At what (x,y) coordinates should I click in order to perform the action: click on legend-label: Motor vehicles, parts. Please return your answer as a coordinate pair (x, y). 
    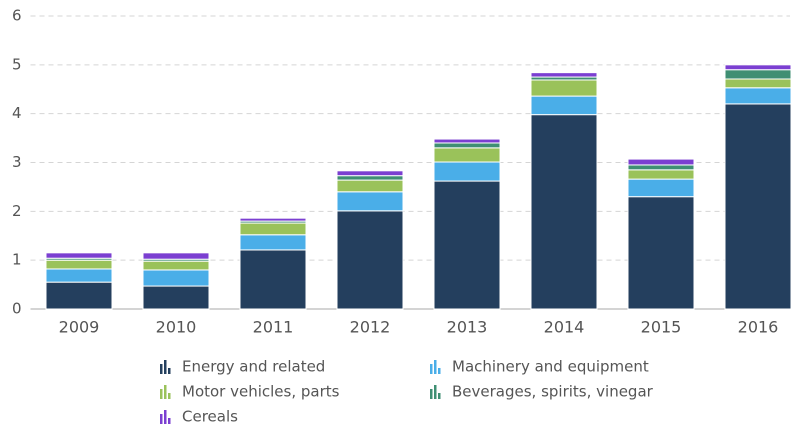
    Looking at the image, I should click on (261, 392).